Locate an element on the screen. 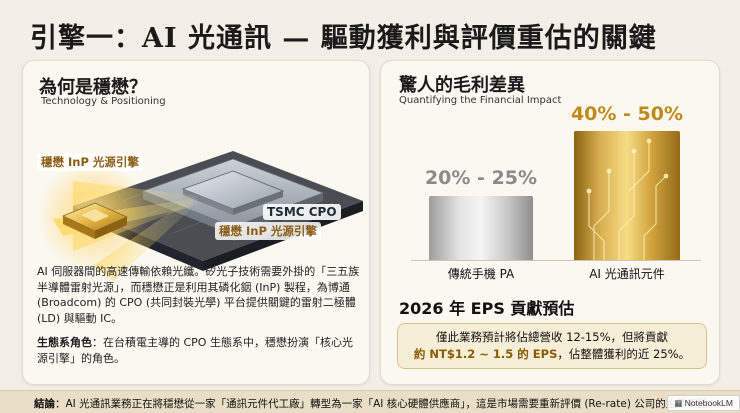 The height and width of the screenshot is (413, 740). circuit-pattern is located at coordinates (627, 199).